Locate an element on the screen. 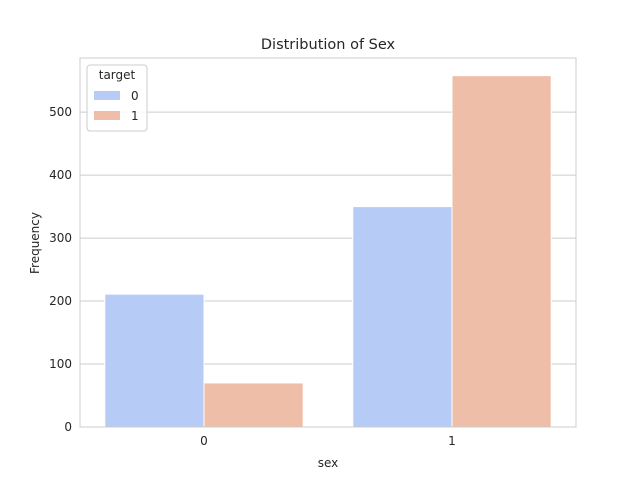 The height and width of the screenshot is (480, 640). legend-title: target is located at coordinates (117, 75).